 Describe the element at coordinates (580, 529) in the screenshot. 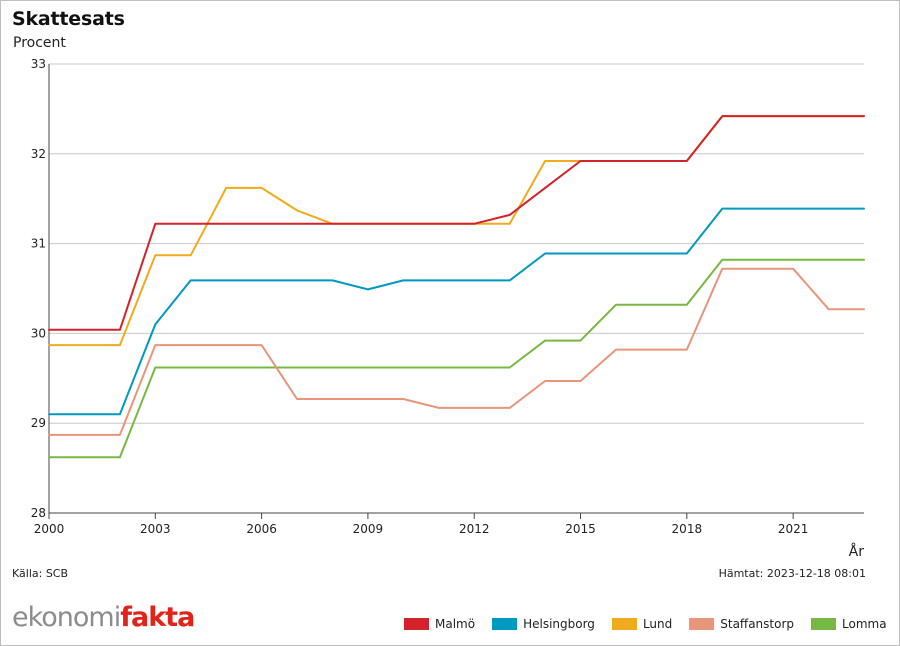

I see `x-tick-label: 2015` at that location.